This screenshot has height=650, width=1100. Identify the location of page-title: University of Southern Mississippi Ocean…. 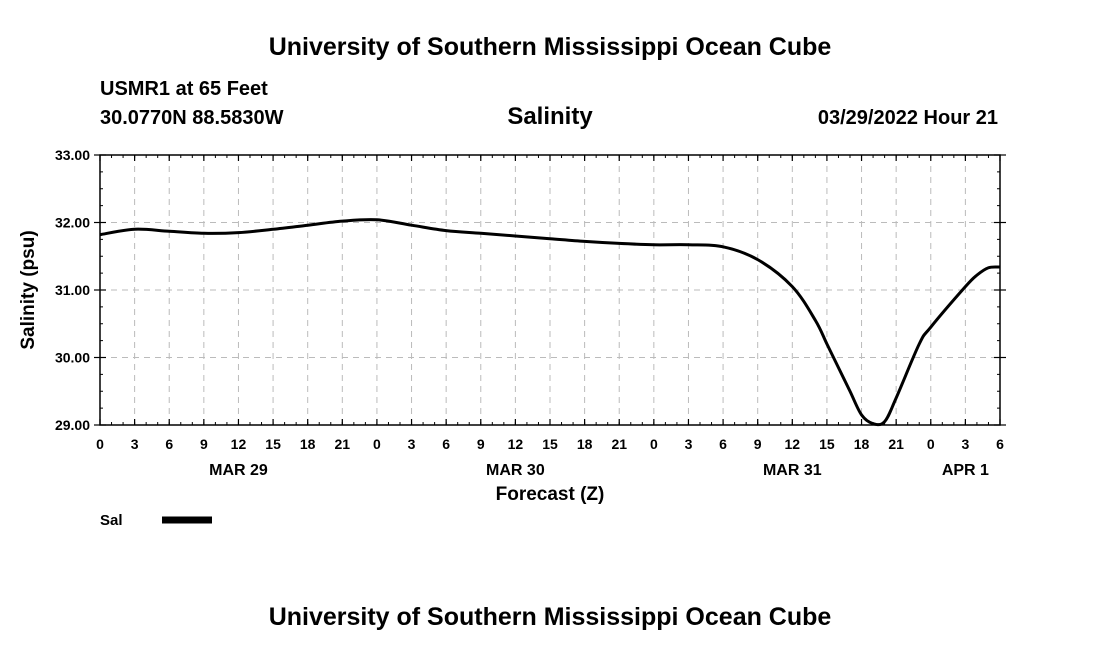
(550, 47).